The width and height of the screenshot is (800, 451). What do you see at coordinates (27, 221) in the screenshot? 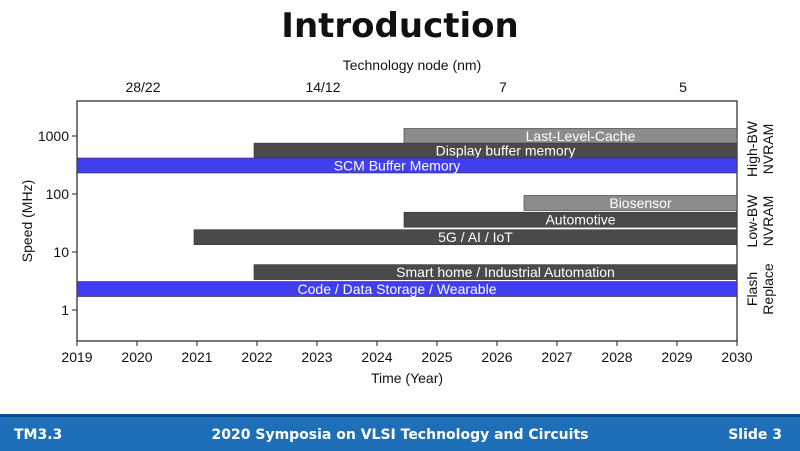
I see `y-axis-label: Speed (MHz)` at bounding box center [27, 221].